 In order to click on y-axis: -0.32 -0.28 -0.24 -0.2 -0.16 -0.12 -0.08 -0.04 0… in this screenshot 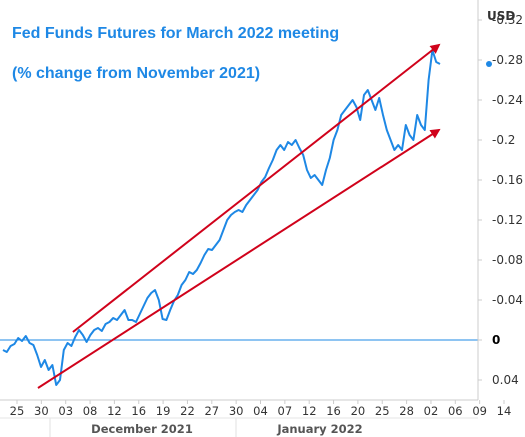, I will do `click(500, 200)`.